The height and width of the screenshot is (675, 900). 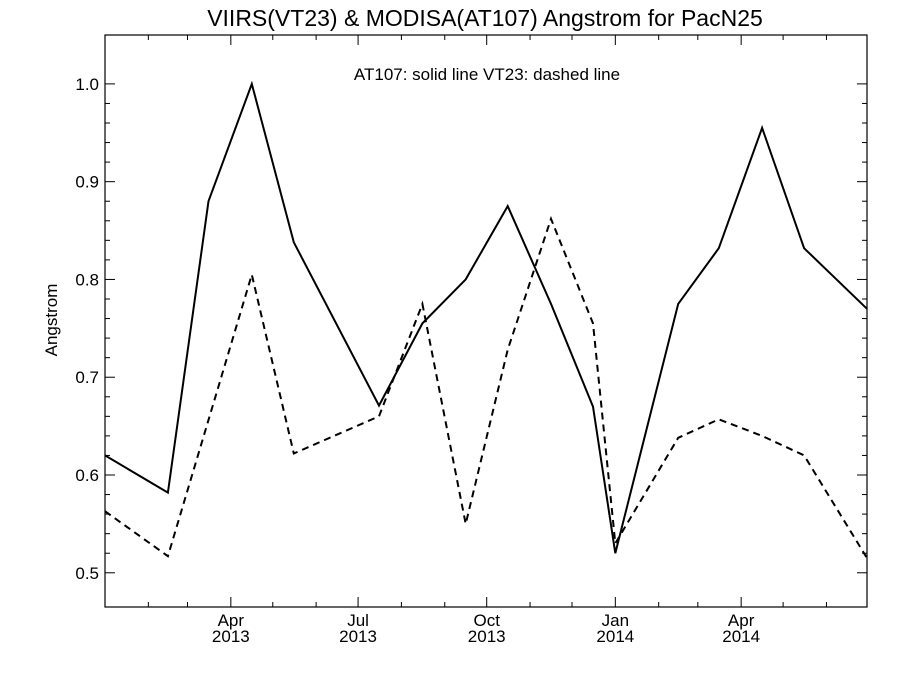 What do you see at coordinates (87, 182) in the screenshot?
I see `y-tick-label: 0.9` at bounding box center [87, 182].